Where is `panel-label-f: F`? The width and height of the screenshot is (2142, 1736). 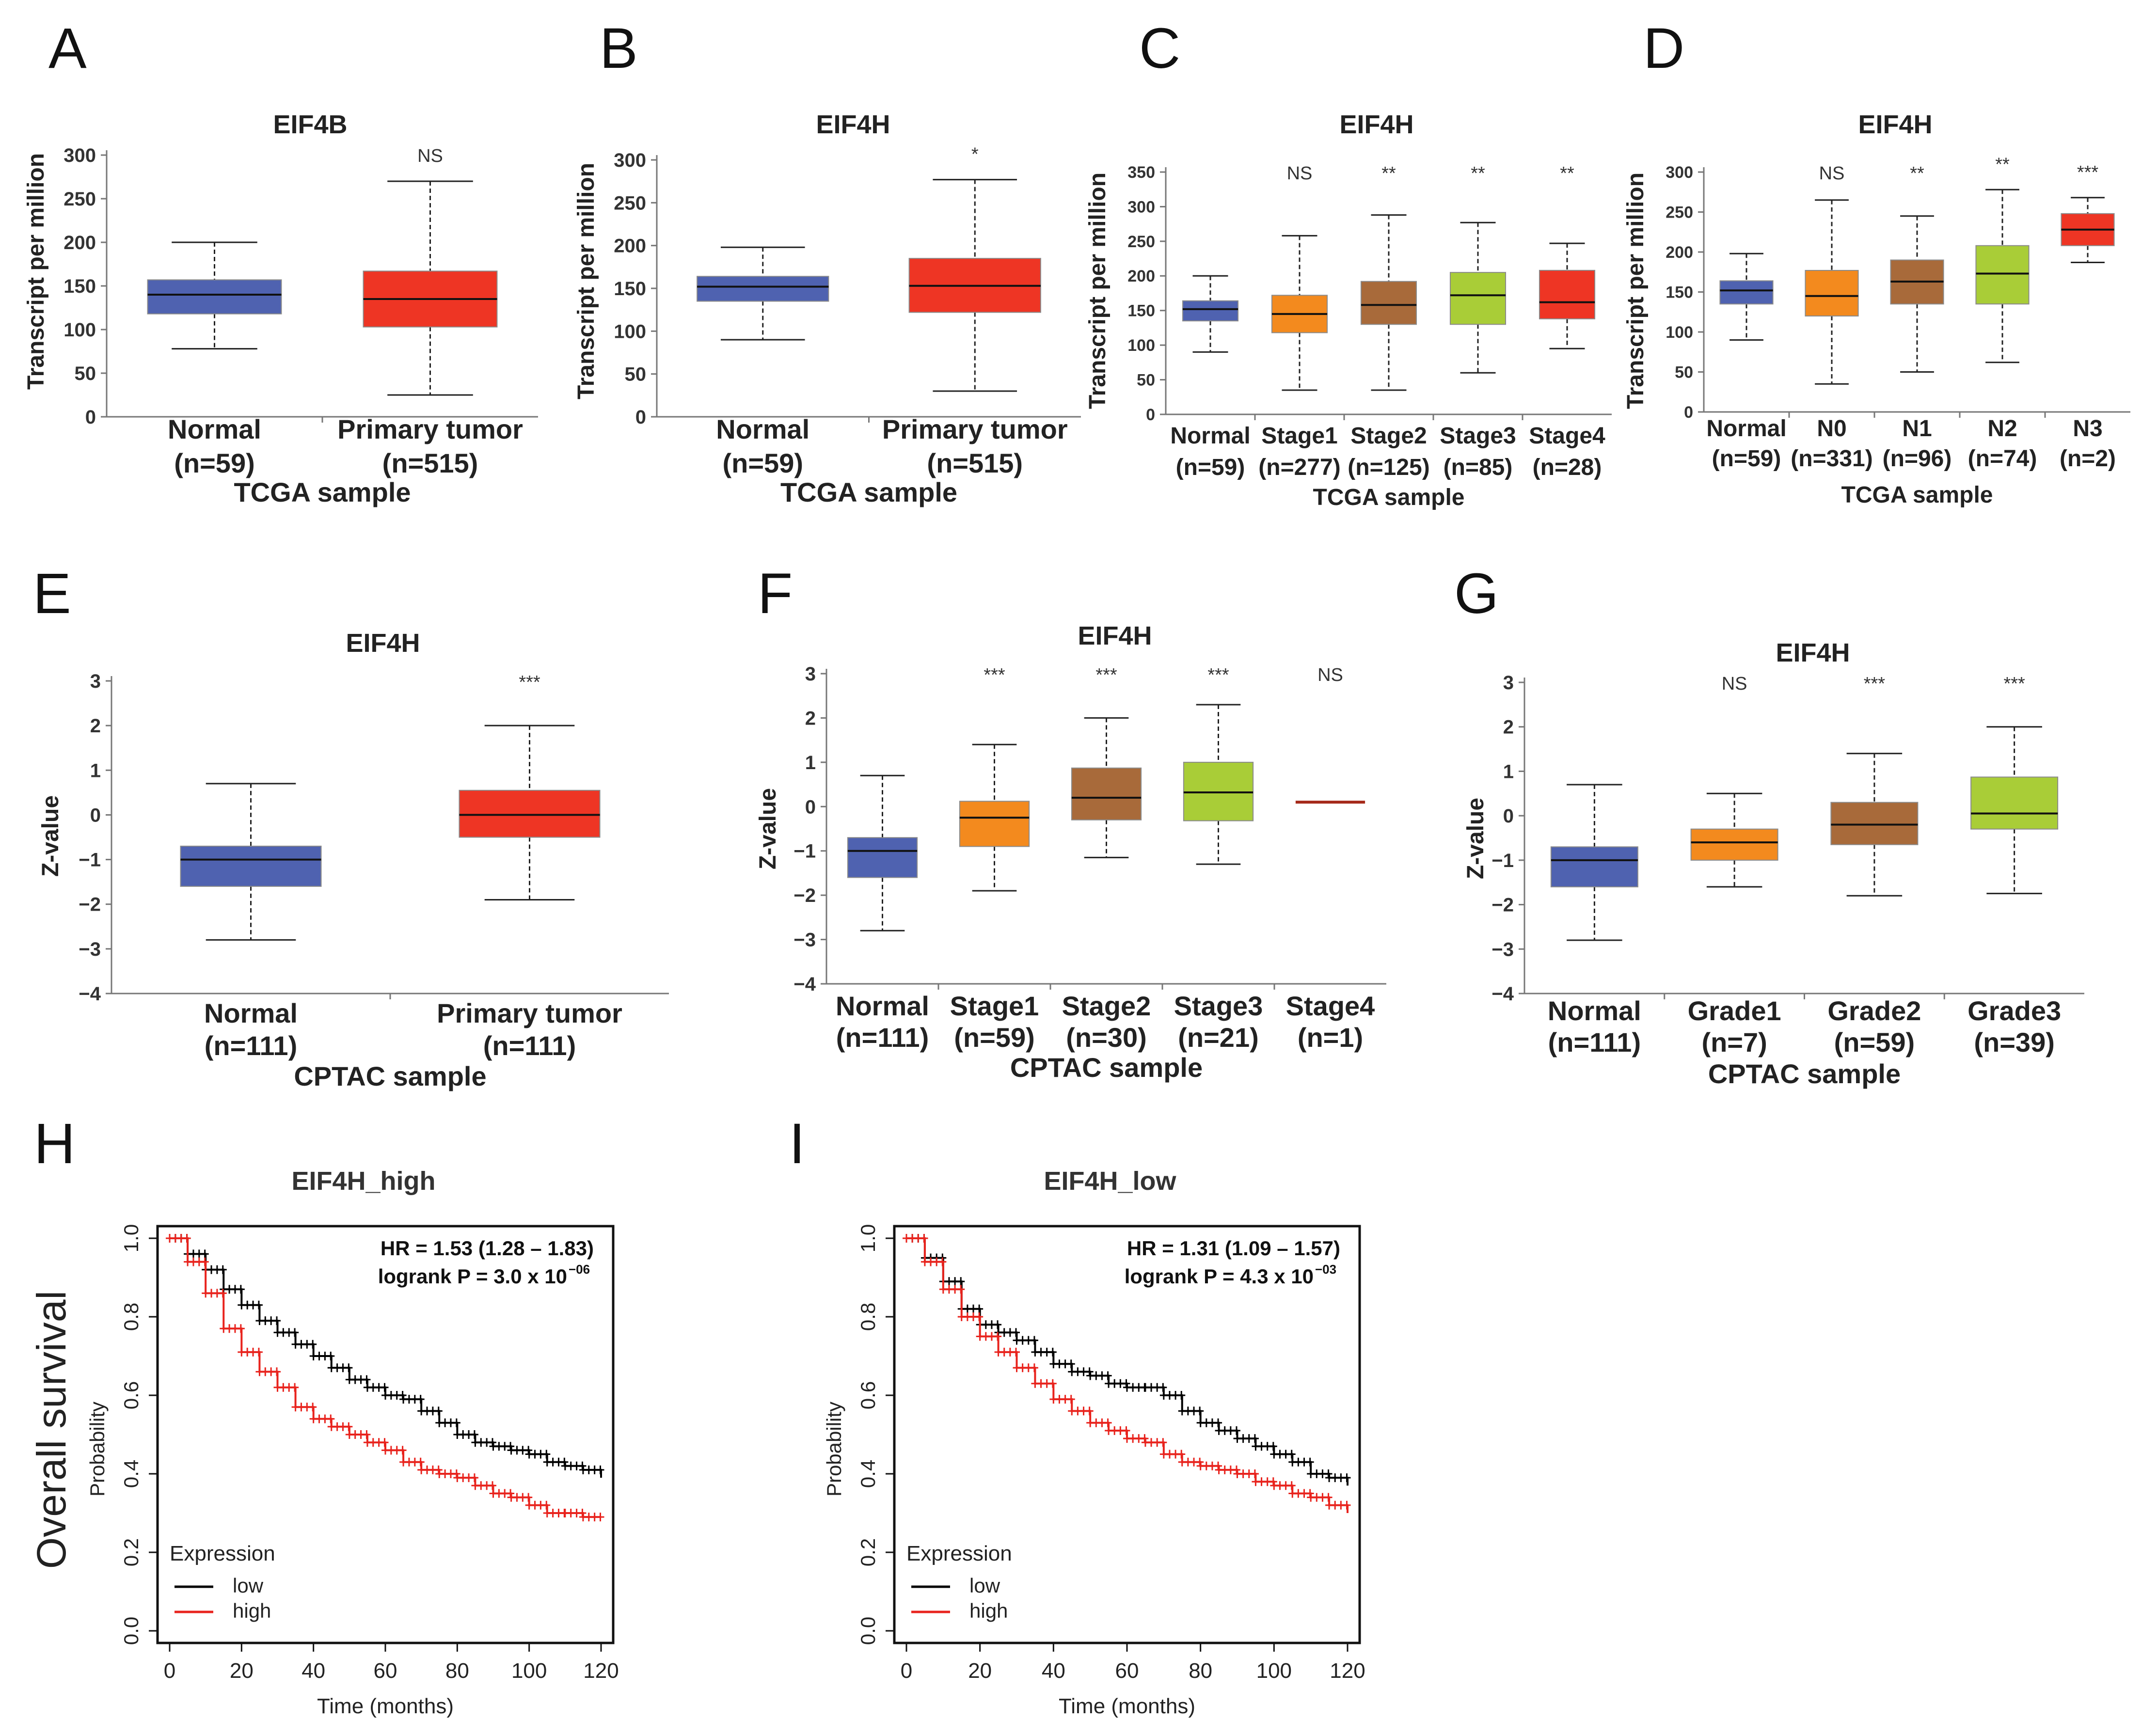 panel-label-f: F is located at coordinates (775, 594).